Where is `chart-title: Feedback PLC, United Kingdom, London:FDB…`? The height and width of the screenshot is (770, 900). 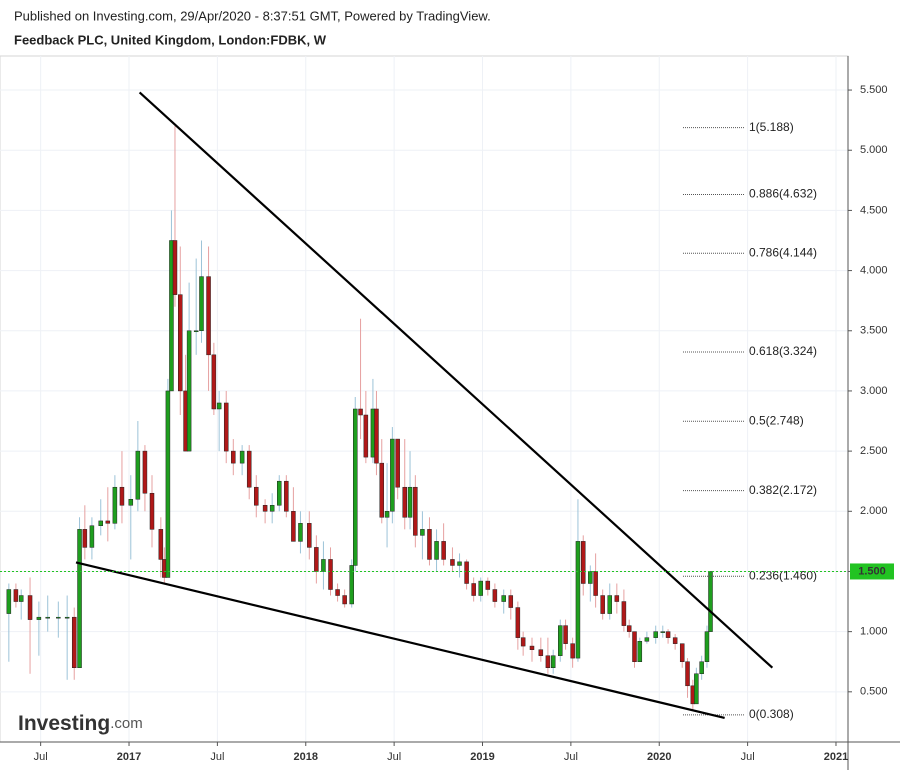 chart-title: Feedback PLC, United Kingdom, London:FDB… is located at coordinates (170, 39).